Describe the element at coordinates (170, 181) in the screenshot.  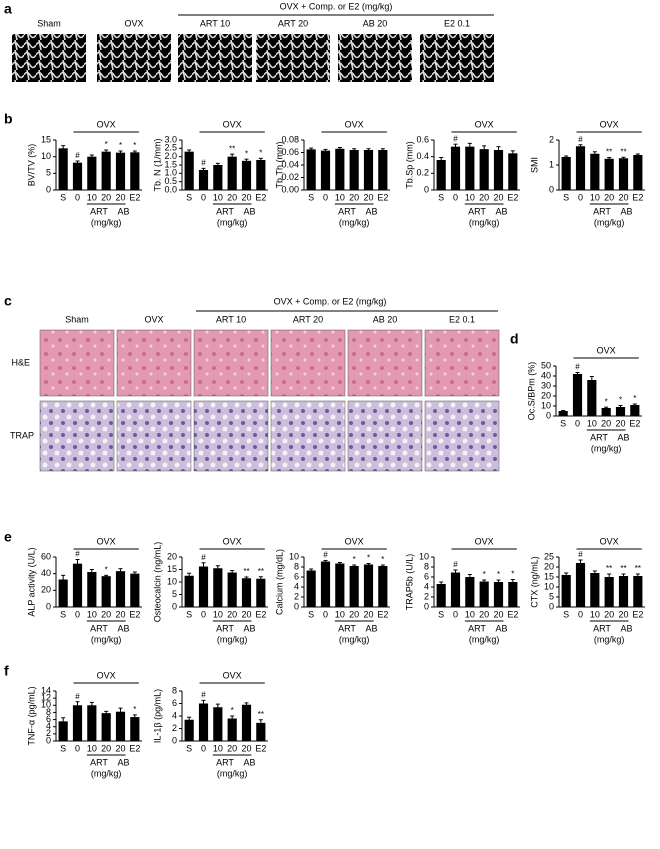
I see `y-tick-label: 0.5` at that location.